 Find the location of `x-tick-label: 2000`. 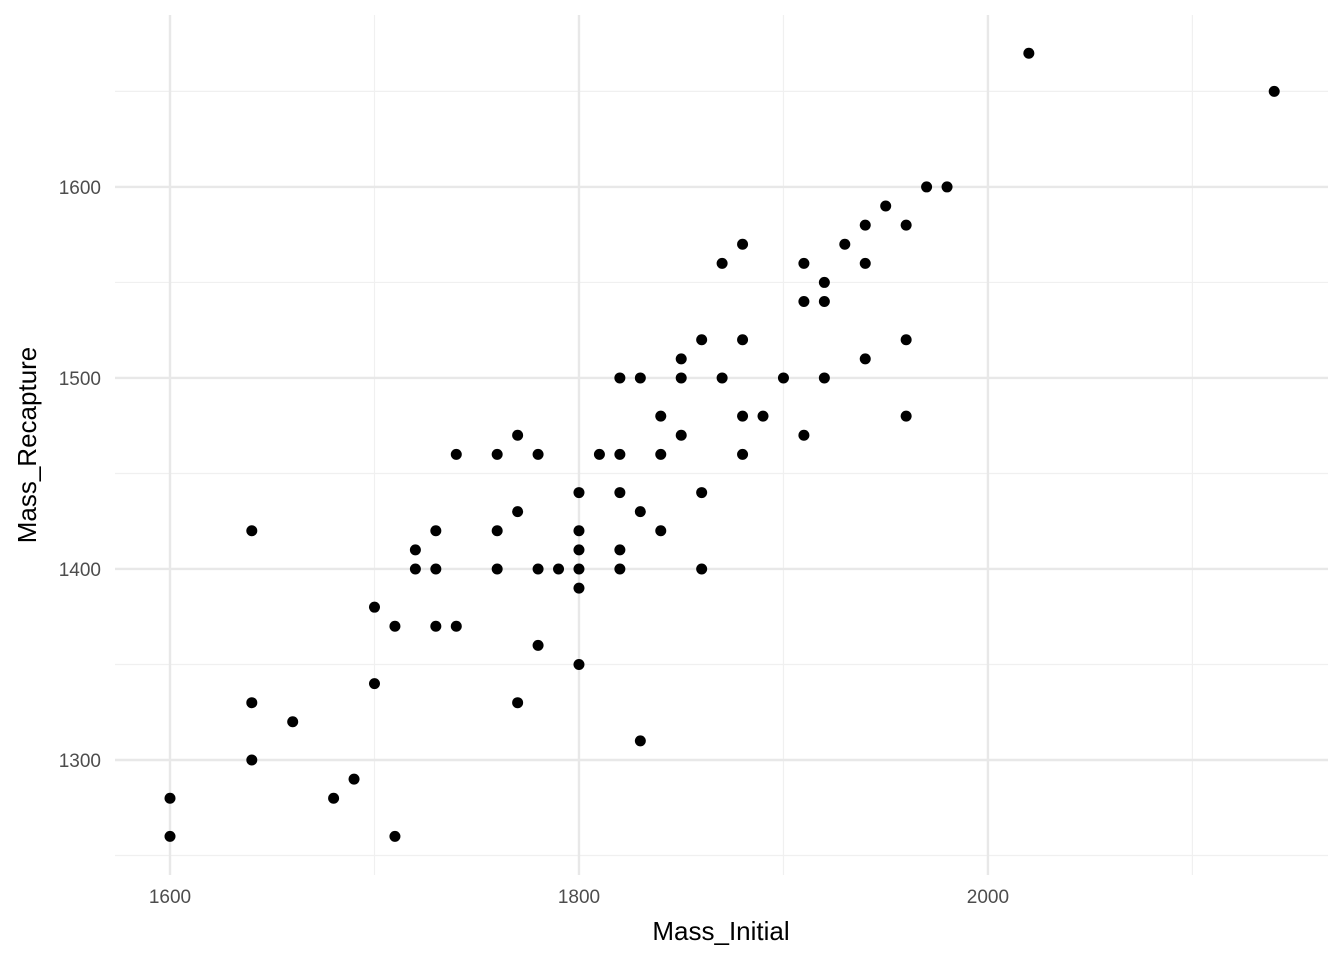

x-tick-label: 2000 is located at coordinates (988, 897).